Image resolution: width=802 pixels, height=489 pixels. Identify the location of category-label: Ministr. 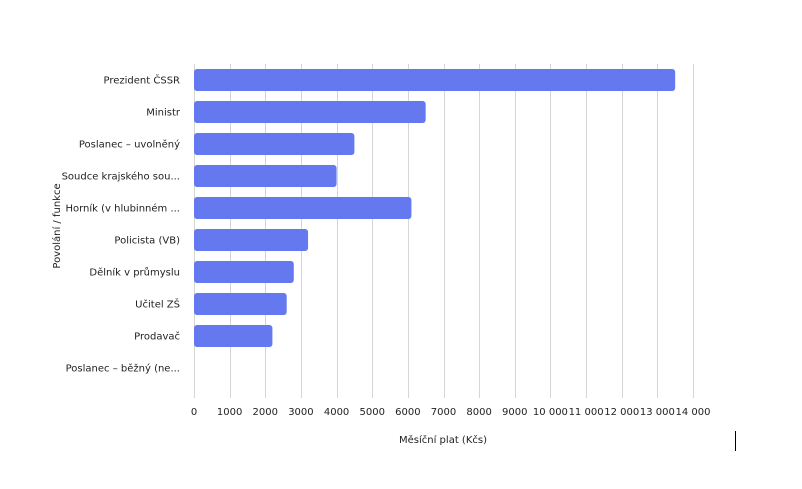
(163, 113).